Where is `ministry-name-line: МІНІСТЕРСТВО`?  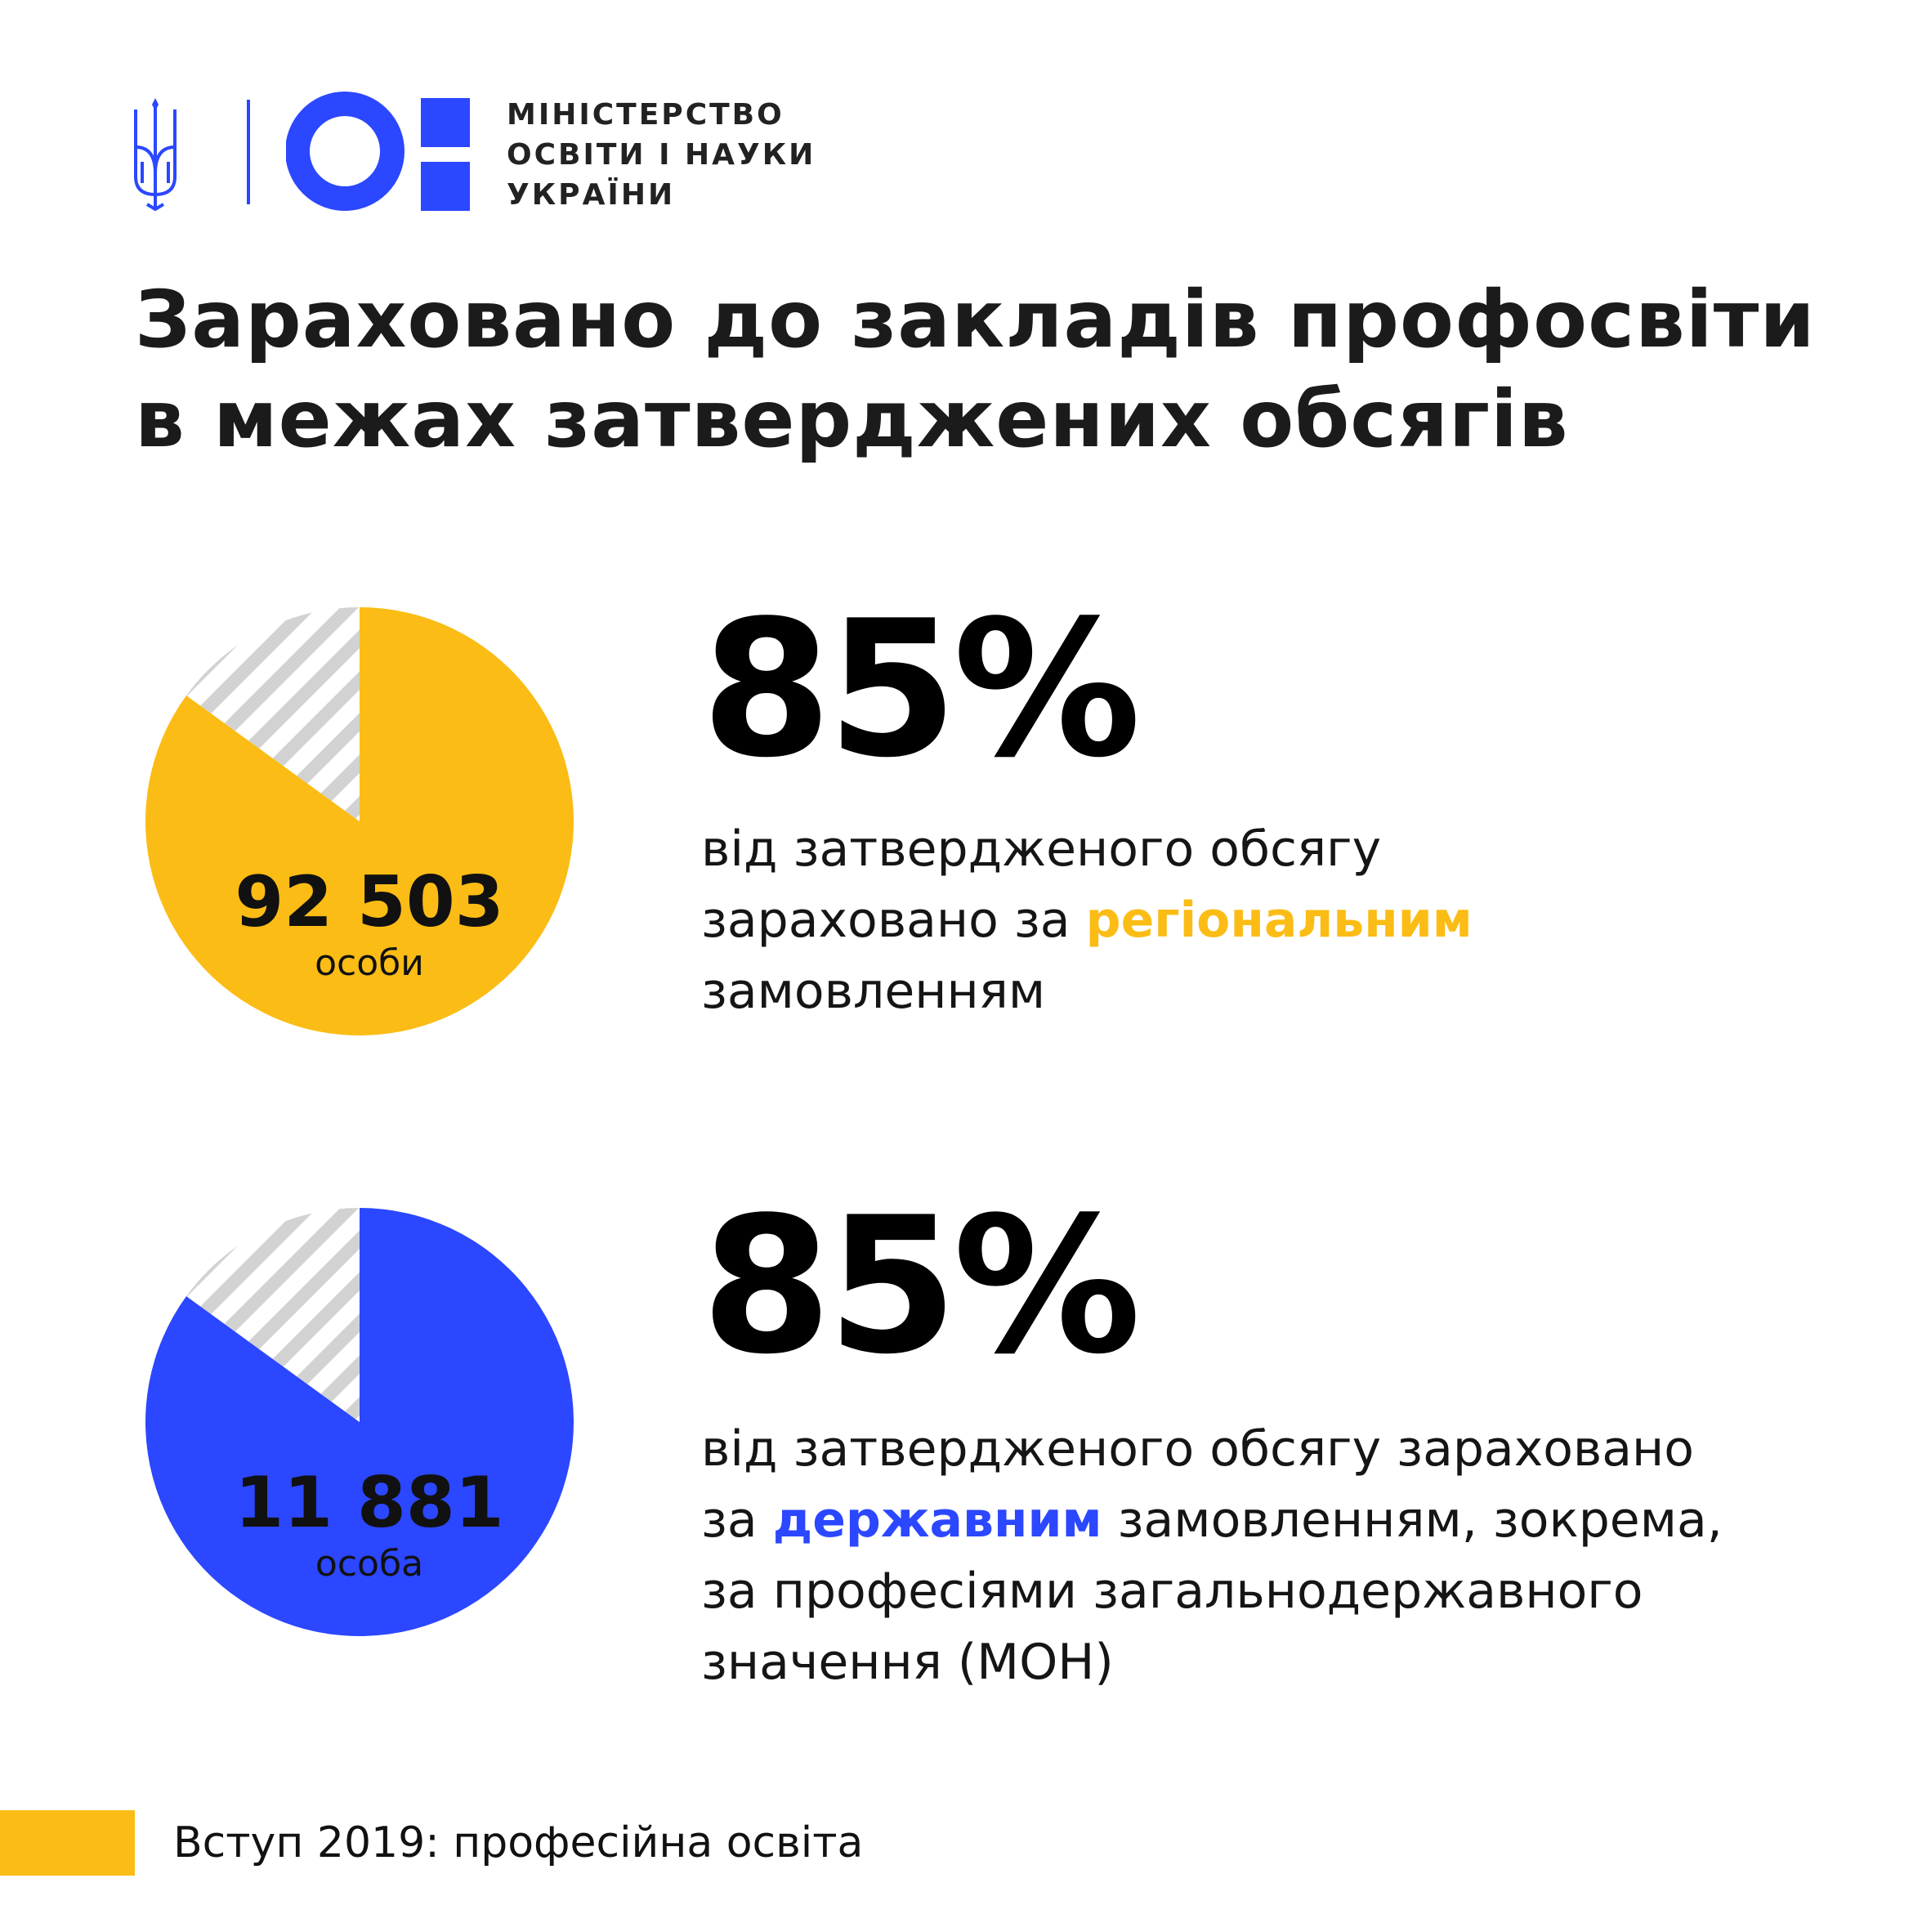 ministry-name-line: МІНІСТЕРСТВО is located at coordinates (645, 115).